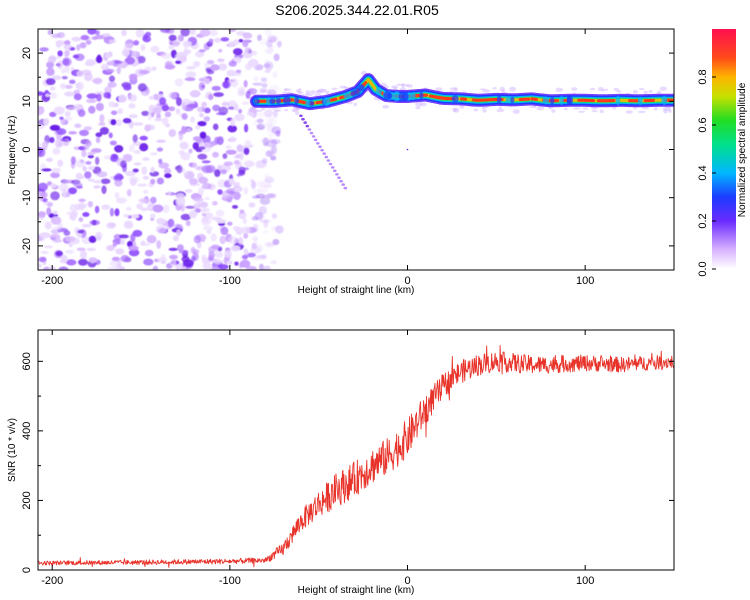 Image resolution: width=750 pixels, height=600 pixels. What do you see at coordinates (356, 590) in the screenshot?
I see `snr-x-label: Height of straight line (km)` at bounding box center [356, 590].